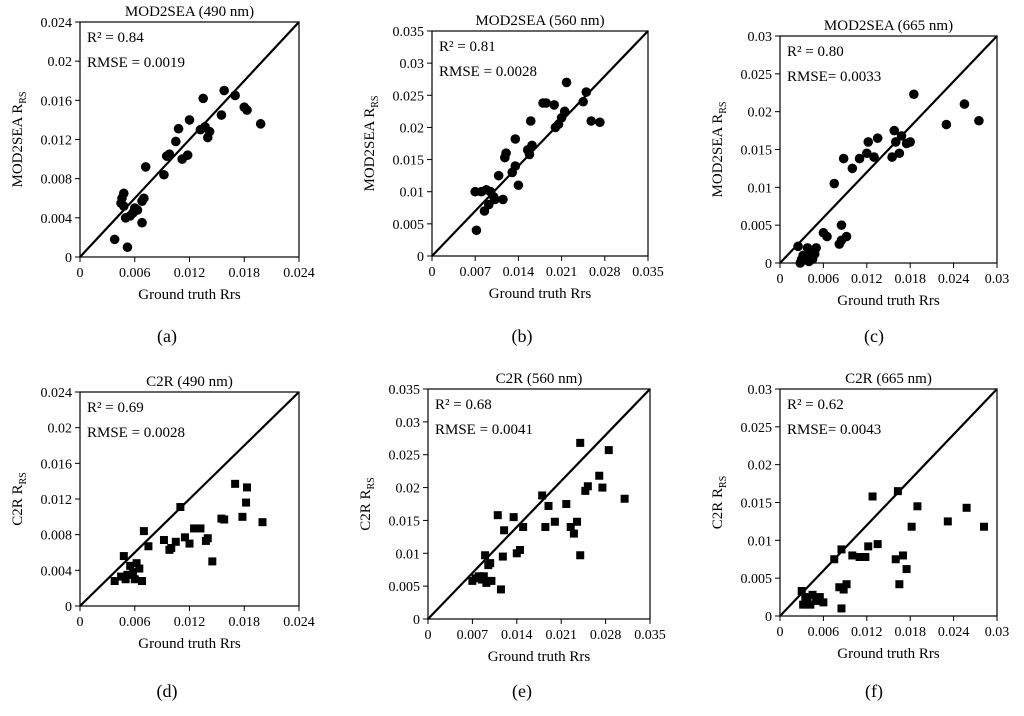 This screenshot has height=716, width=1024. What do you see at coordinates (719, 149) in the screenshot?
I see `y-axis-label: MOD2SEA RRS` at bounding box center [719, 149].